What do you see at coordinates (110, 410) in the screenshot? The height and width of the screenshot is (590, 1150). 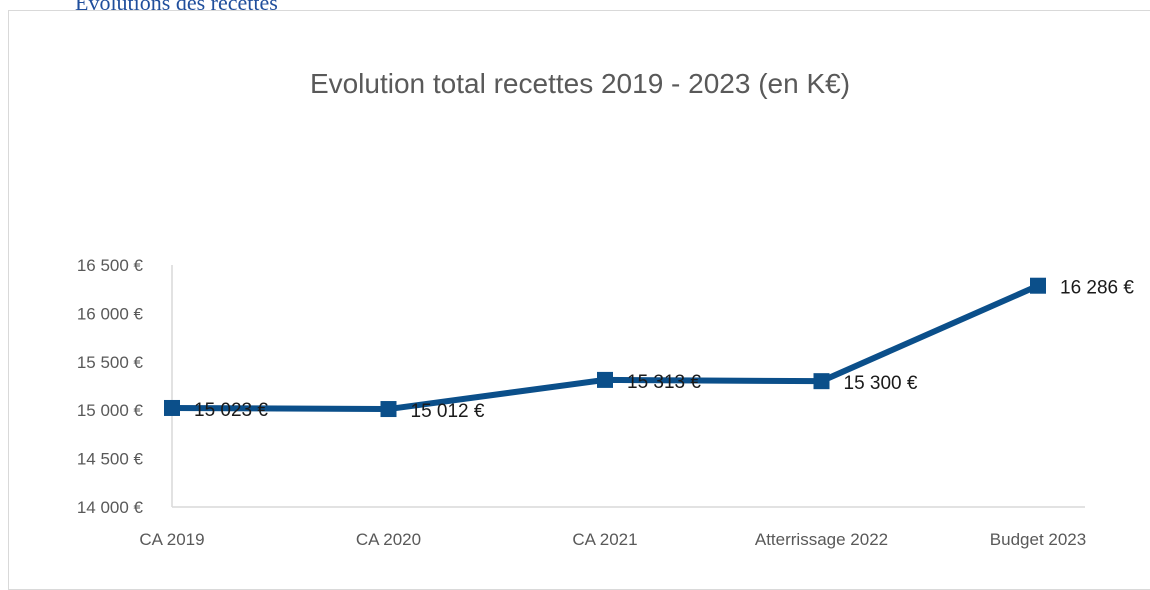 I see `y-tick-label: 15 000 €` at bounding box center [110, 410].